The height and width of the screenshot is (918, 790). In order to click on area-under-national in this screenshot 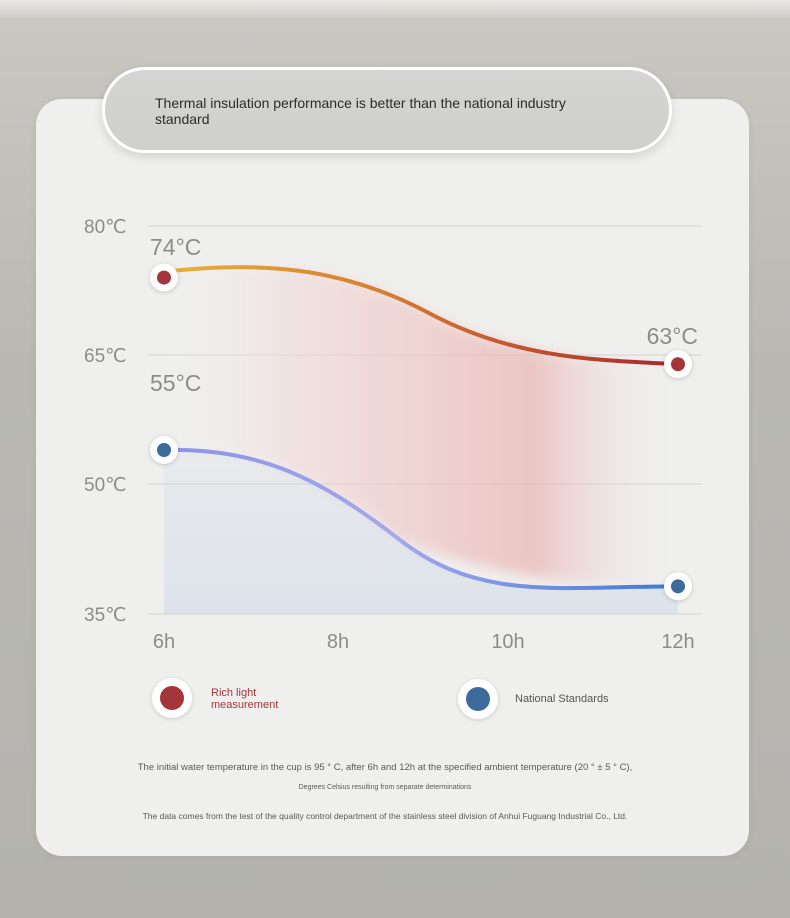, I will do `click(421, 531)`.